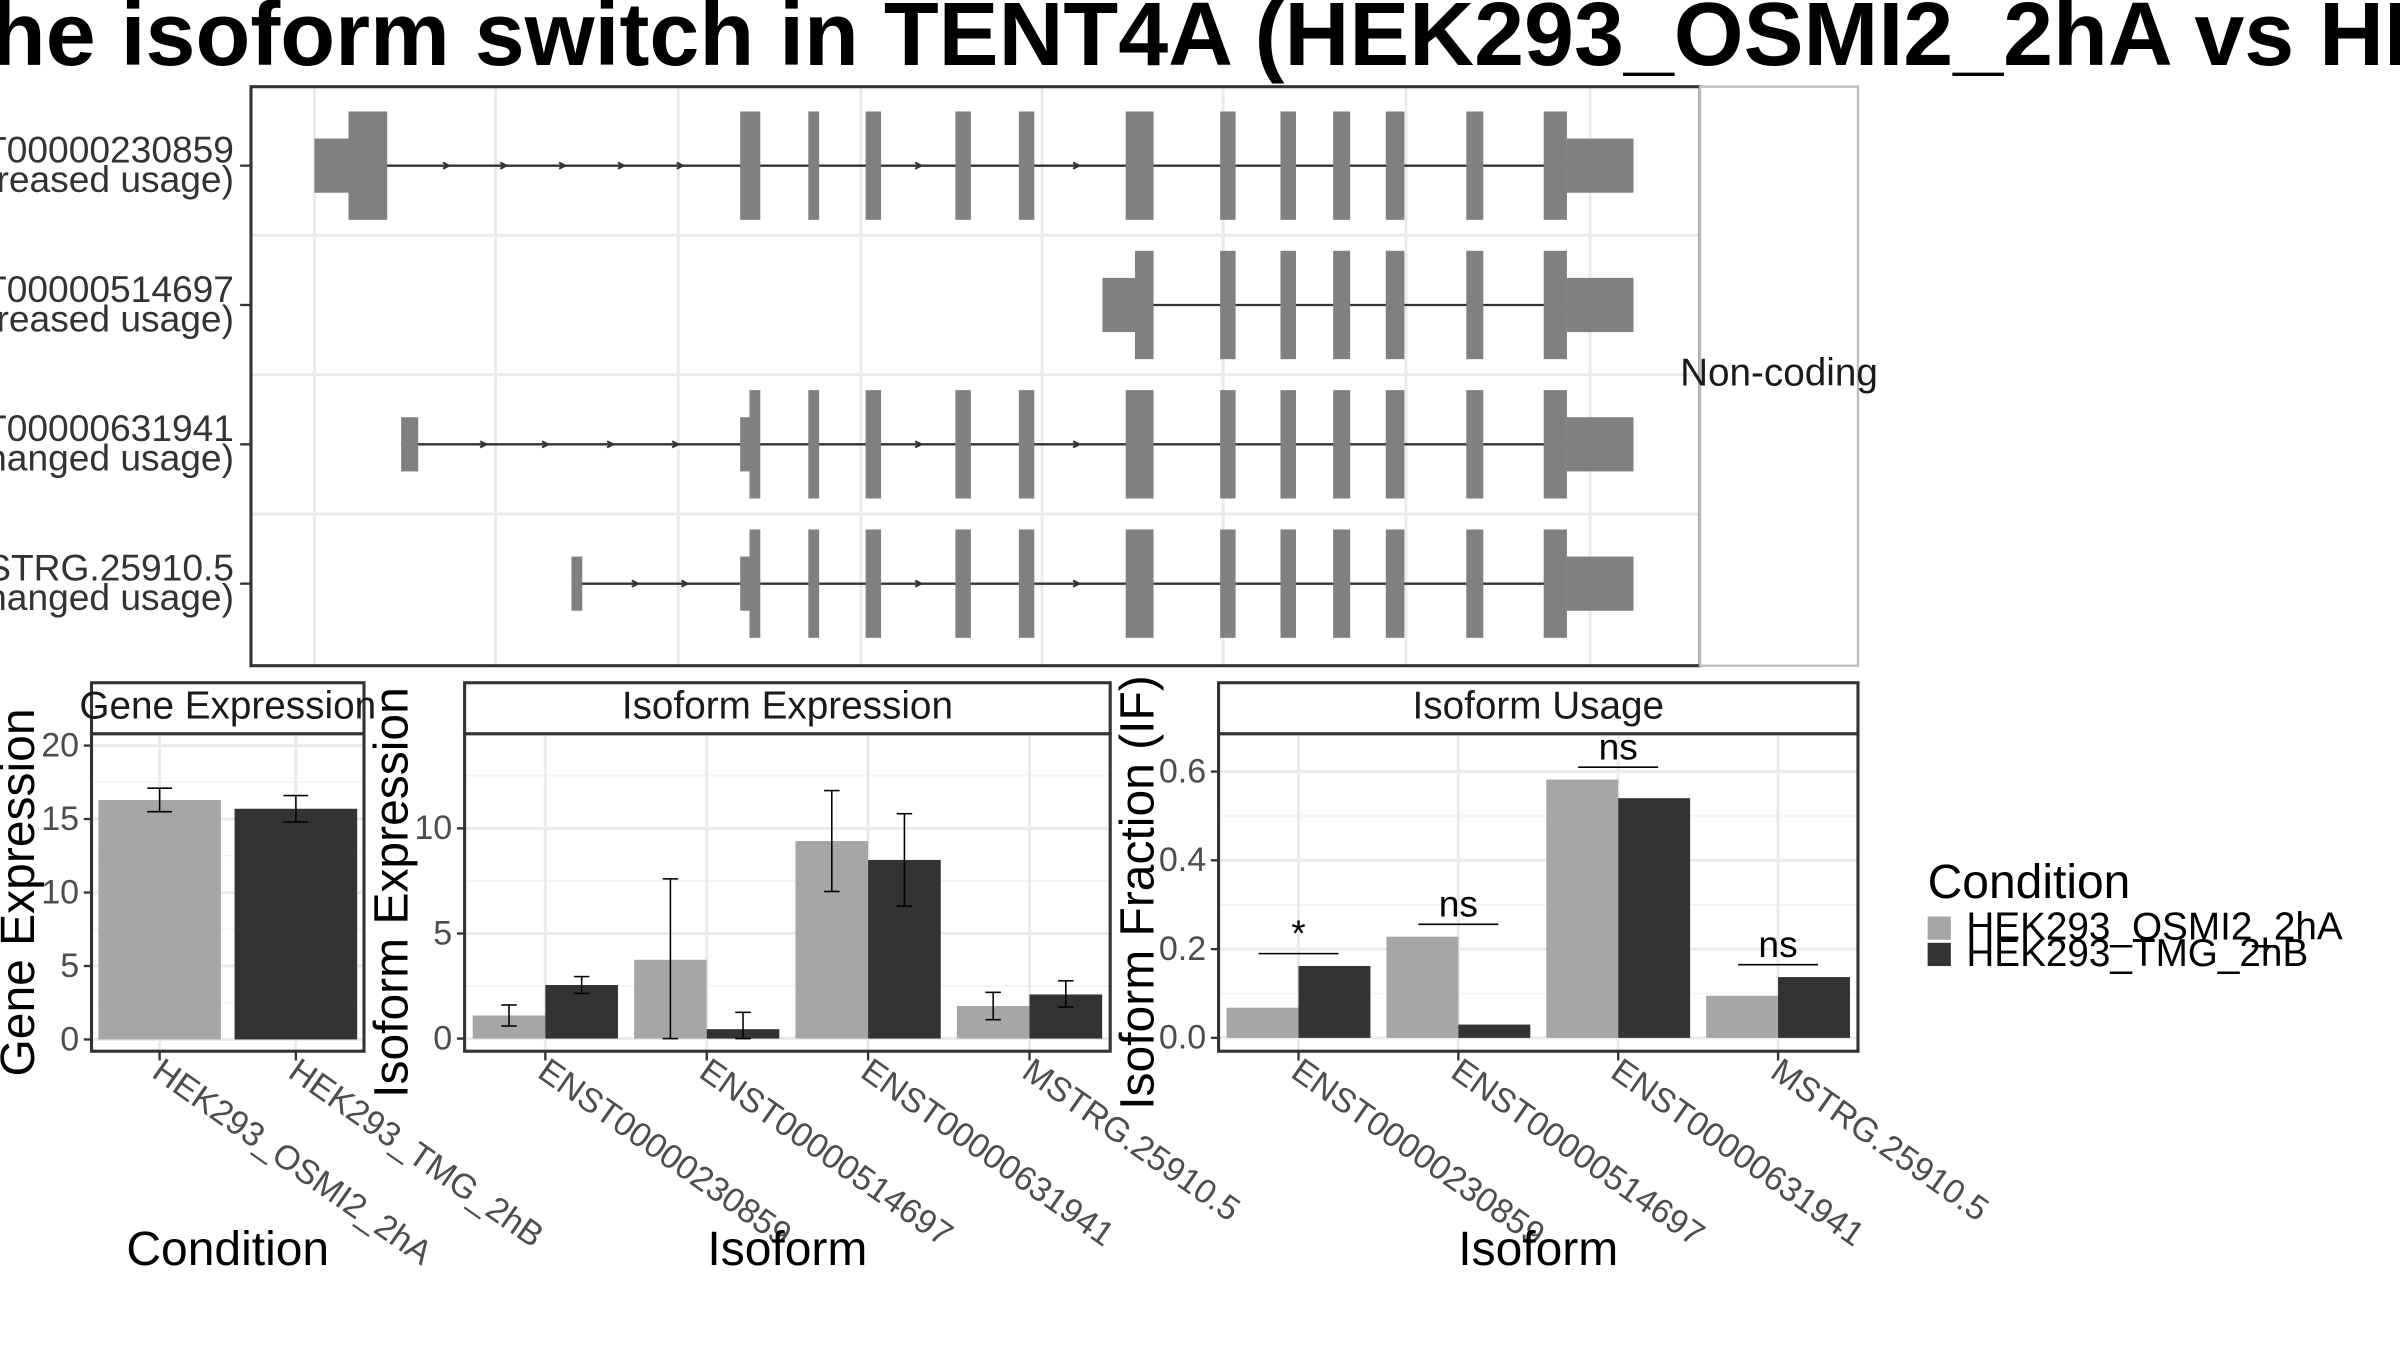 Image resolution: width=2400 pixels, height=1350 pixels. What do you see at coordinates (117, 150) in the screenshot?
I see `isoform-name-label: ENST00000230859` at bounding box center [117, 150].